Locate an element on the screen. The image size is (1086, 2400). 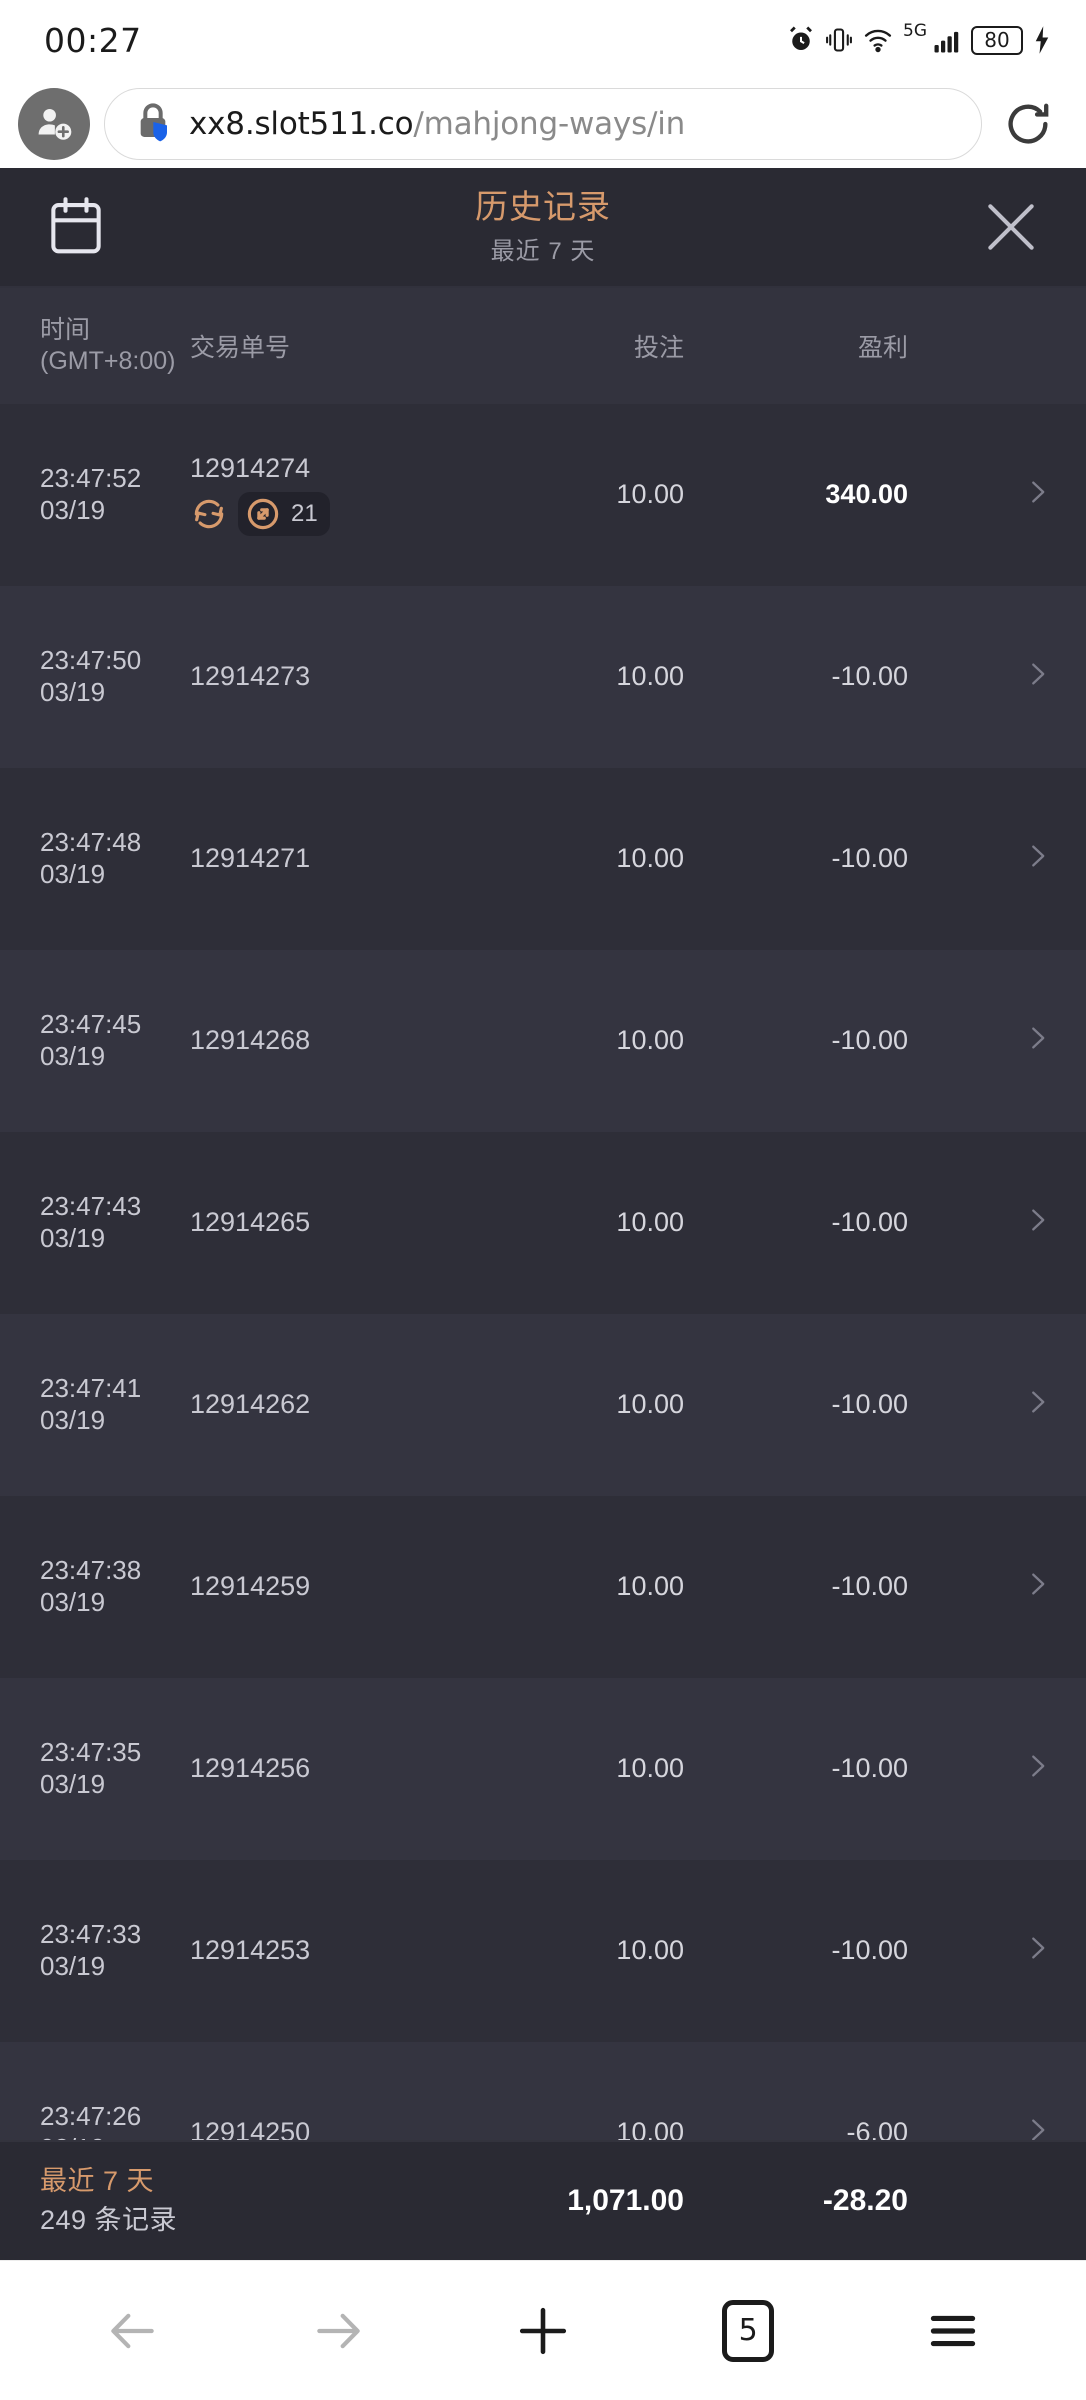
row-transaction-id: 12914253 is located at coordinates (325, 1950).